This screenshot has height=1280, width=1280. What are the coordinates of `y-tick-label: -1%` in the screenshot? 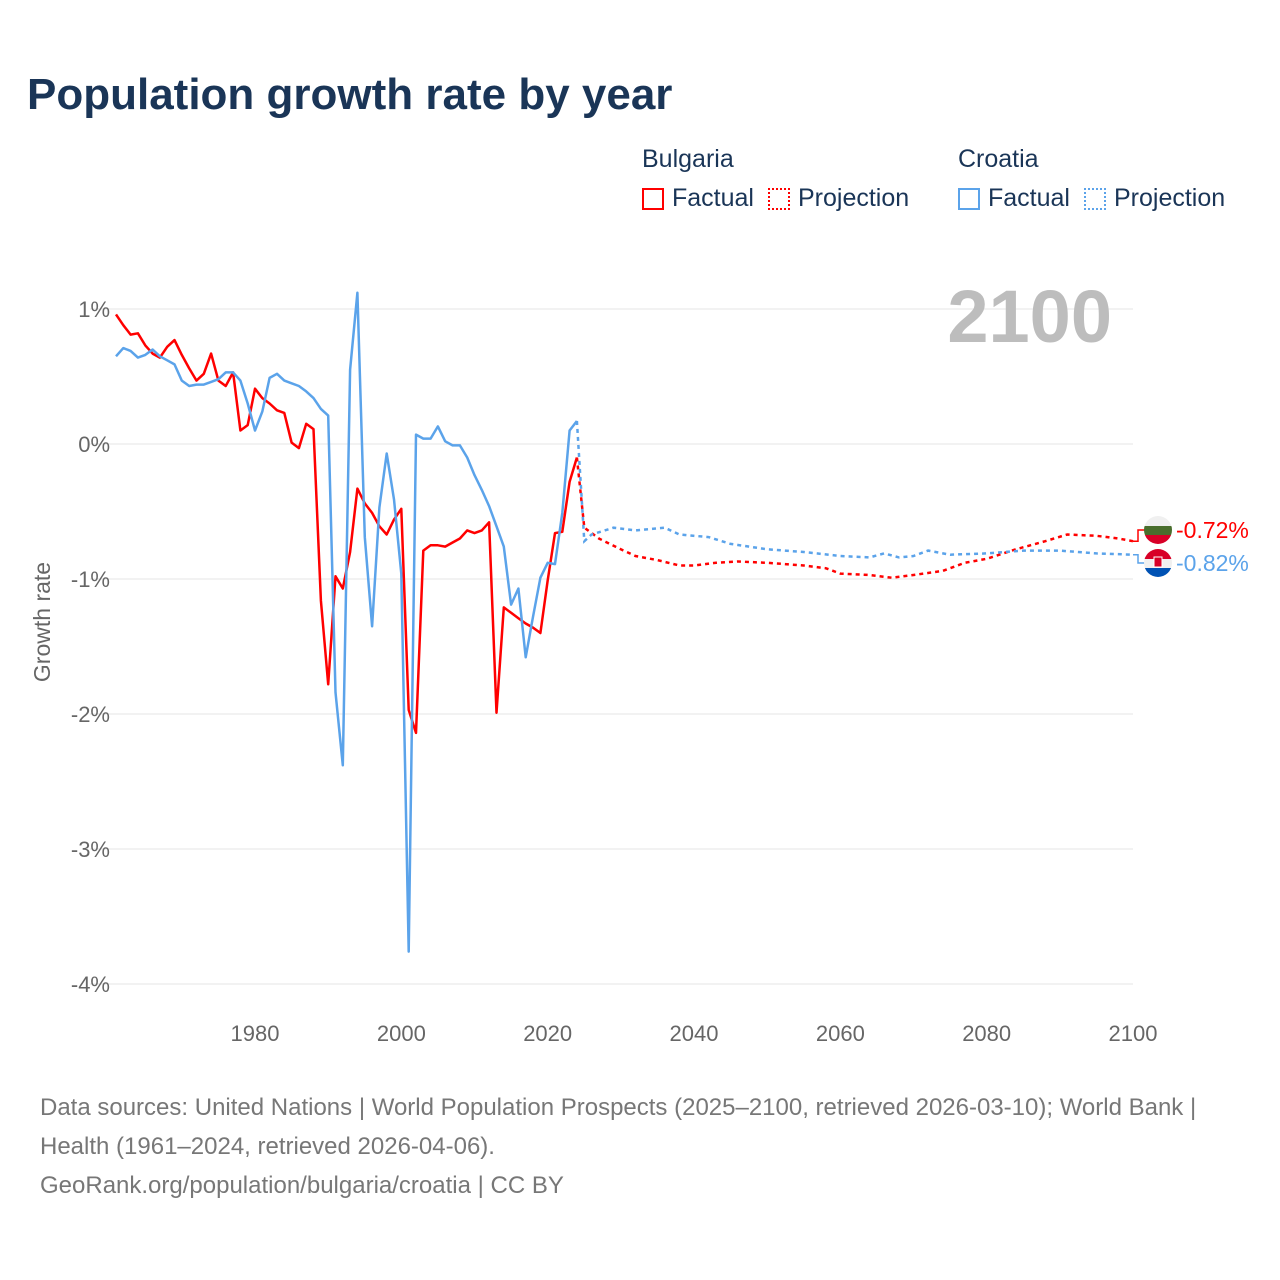 It's located at (90, 579).